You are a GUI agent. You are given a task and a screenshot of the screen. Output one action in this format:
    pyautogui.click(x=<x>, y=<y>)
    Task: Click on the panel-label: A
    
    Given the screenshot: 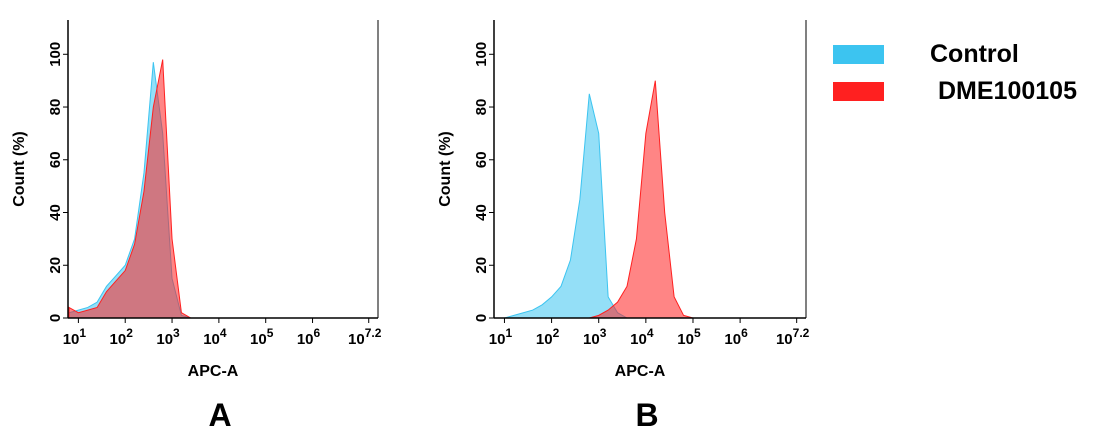 What is the action you would take?
    pyautogui.click(x=219, y=415)
    